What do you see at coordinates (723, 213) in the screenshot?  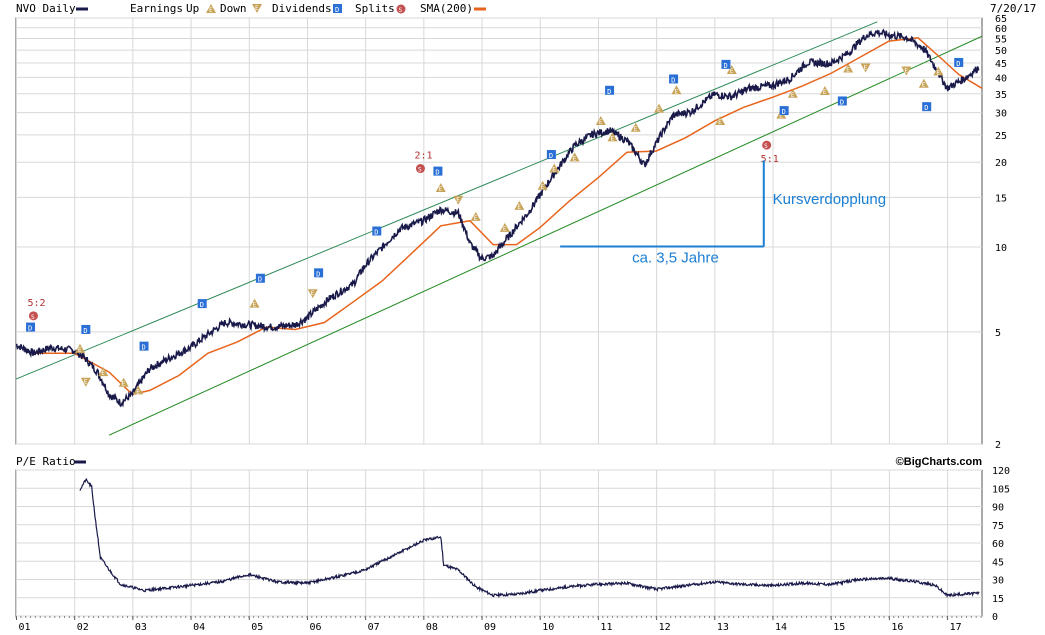 I see `annotations: Kursverdopplung ca. 3,5 Jahre` at bounding box center [723, 213].